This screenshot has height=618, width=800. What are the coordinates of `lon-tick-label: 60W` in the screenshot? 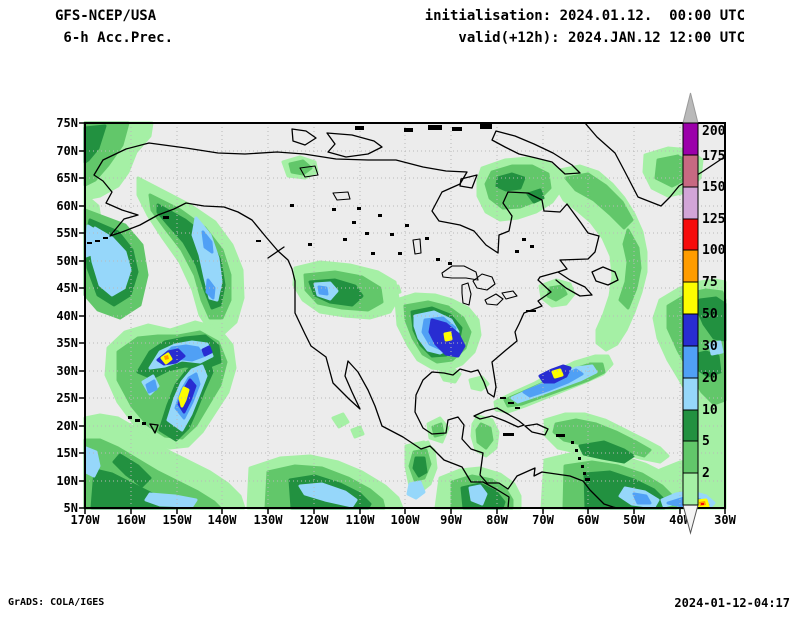 It's located at (588, 520).